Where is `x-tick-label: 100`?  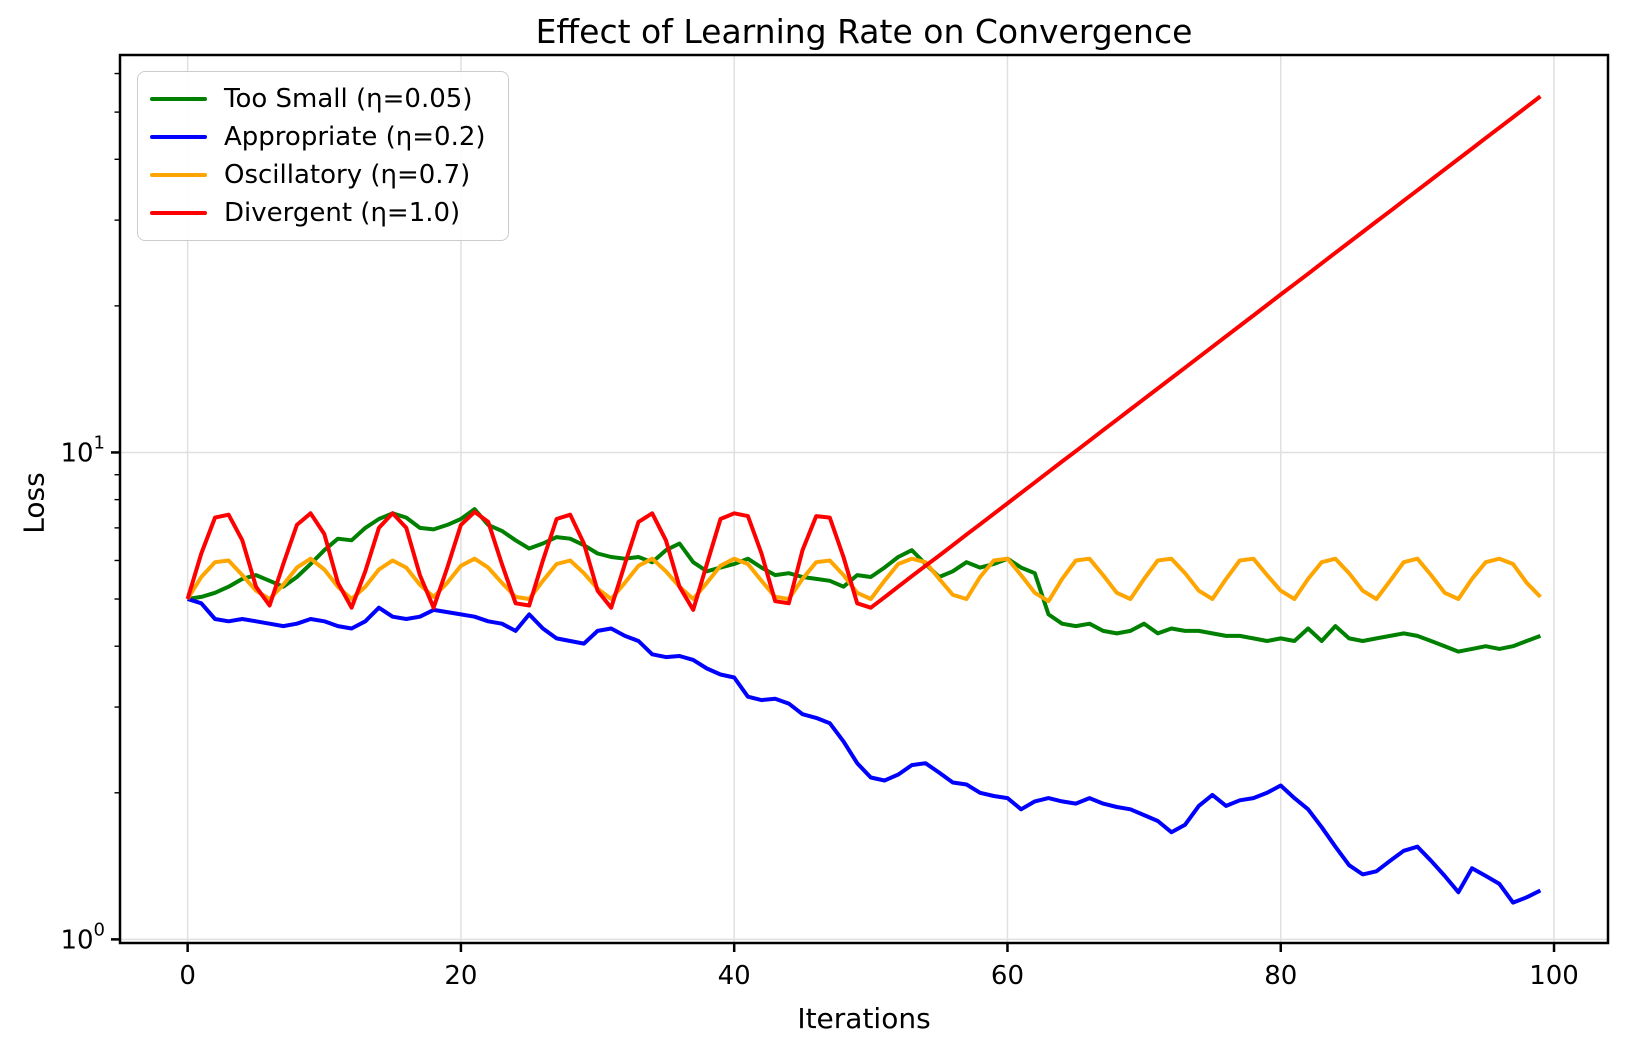 x-tick-label: 100 is located at coordinates (1554, 976).